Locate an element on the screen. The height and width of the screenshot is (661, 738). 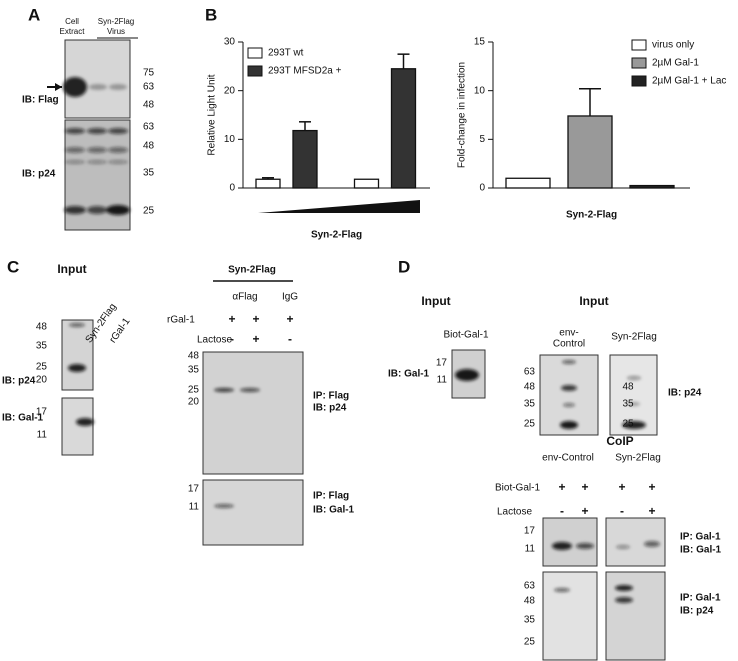
legend-label: 2µM Gal-1 is located at coordinates (675, 63).